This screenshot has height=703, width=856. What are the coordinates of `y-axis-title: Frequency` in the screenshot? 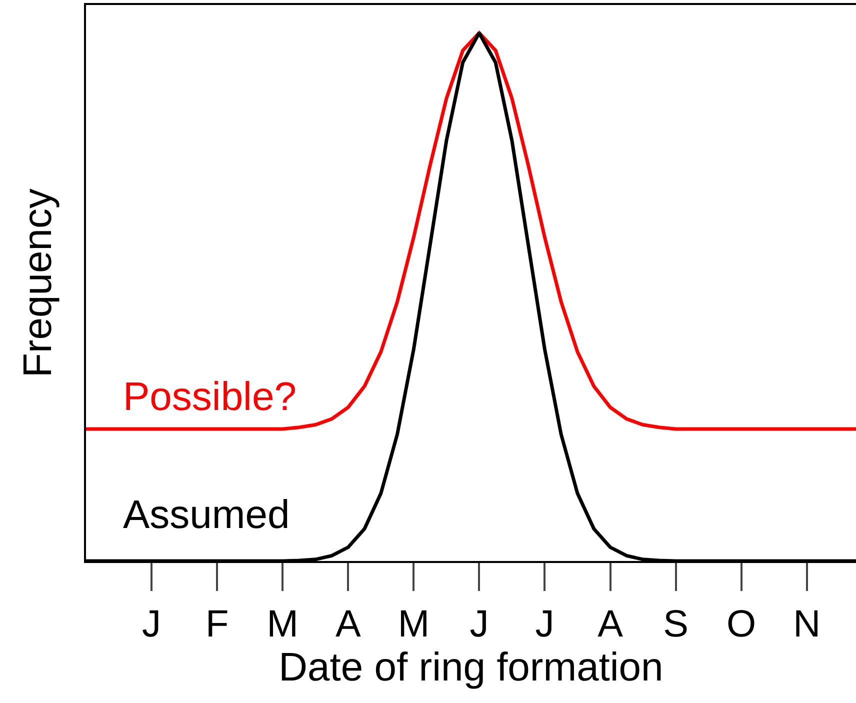 It's located at (38, 283).